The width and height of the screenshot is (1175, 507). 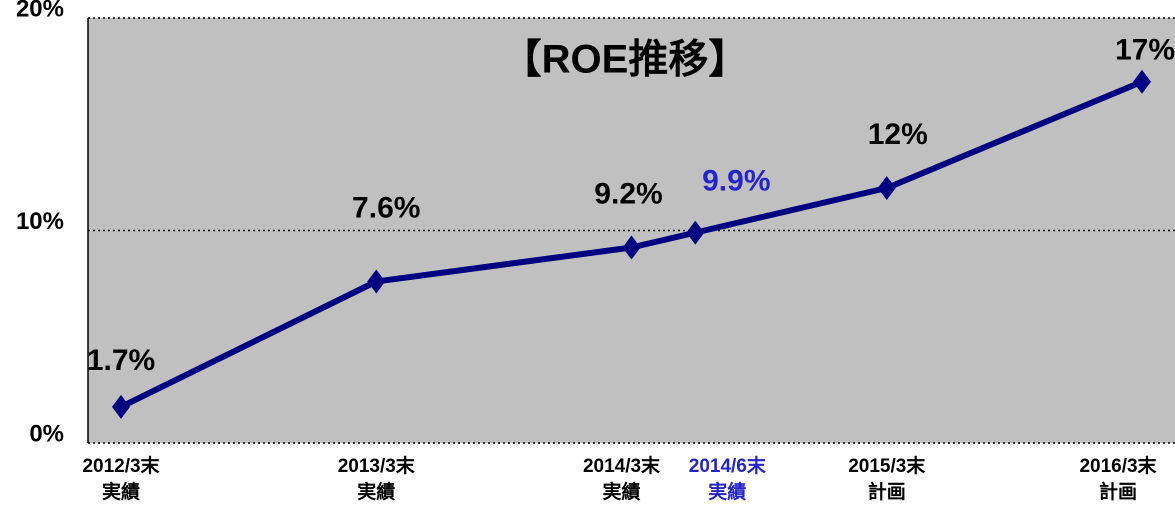 I want to click on chart-title: 【ROE推移】, so click(x=625, y=60).